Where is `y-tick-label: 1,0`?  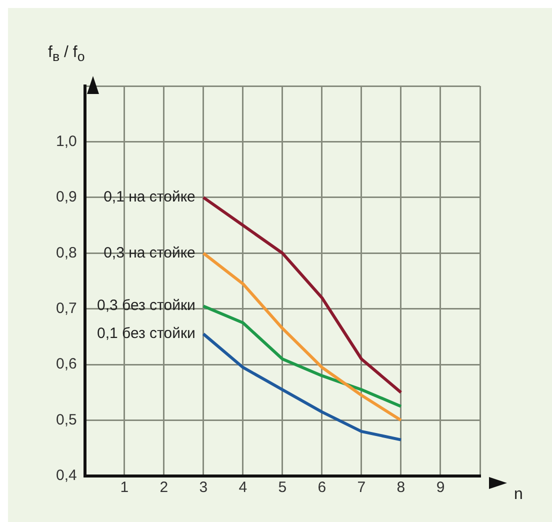 y-tick-label: 1,0 is located at coordinates (66, 141).